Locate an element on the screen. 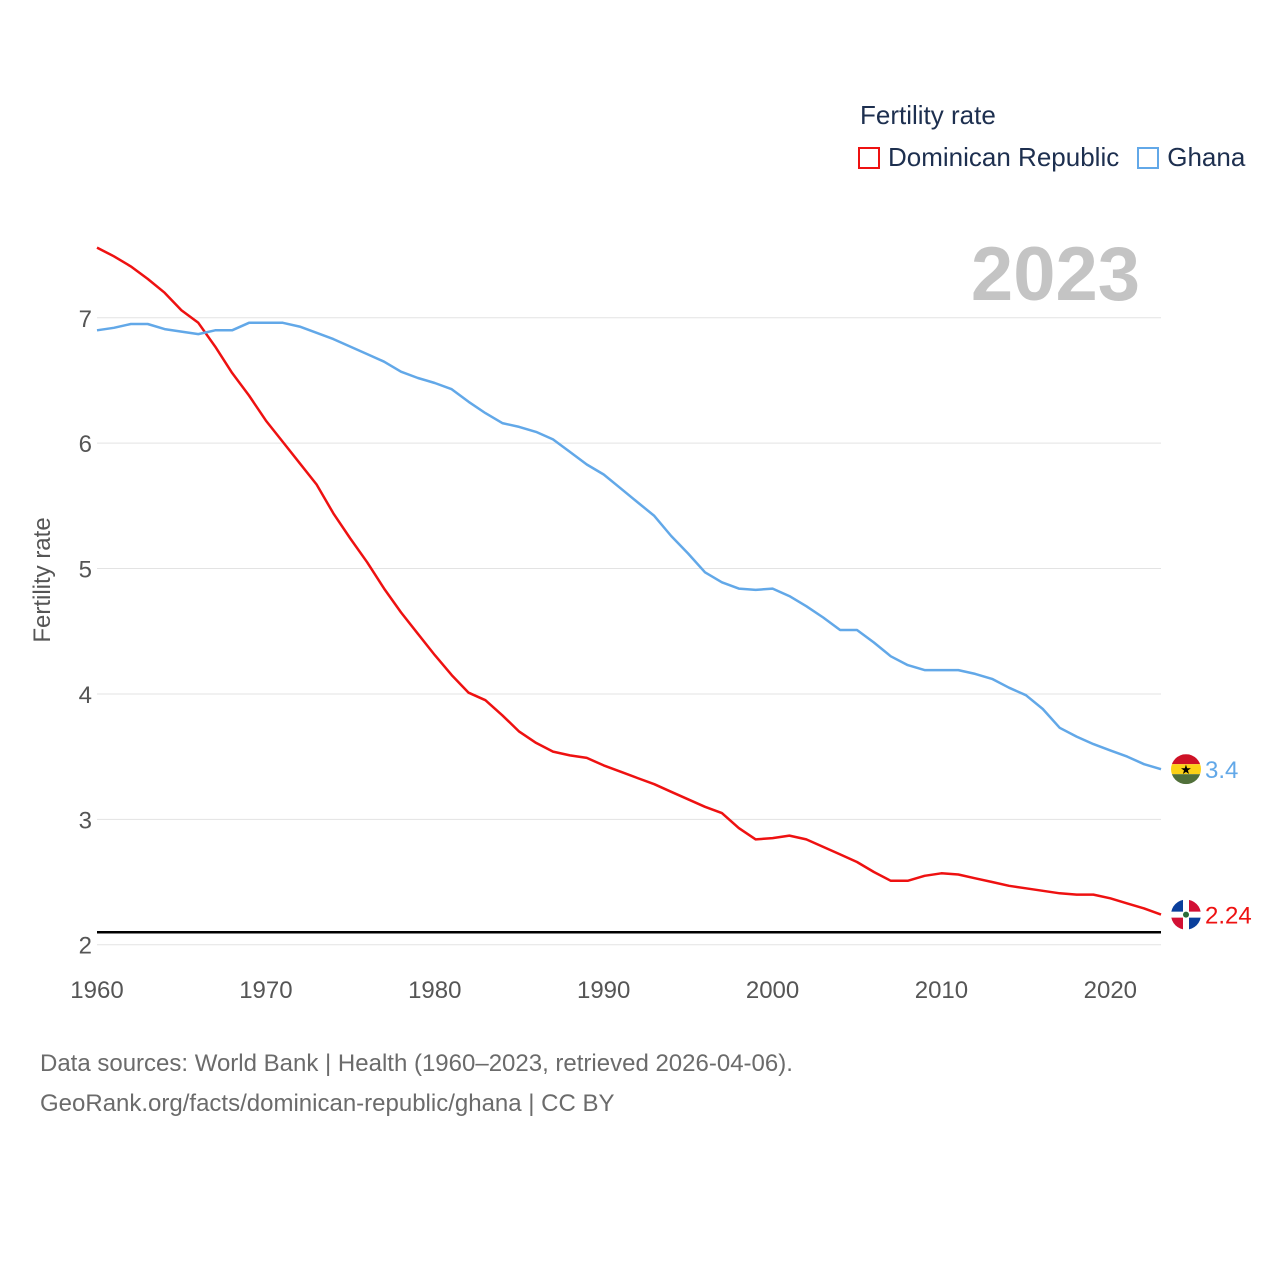 The width and height of the screenshot is (1280, 1280). x-tick-label-2020: 2020 is located at coordinates (1110, 990).